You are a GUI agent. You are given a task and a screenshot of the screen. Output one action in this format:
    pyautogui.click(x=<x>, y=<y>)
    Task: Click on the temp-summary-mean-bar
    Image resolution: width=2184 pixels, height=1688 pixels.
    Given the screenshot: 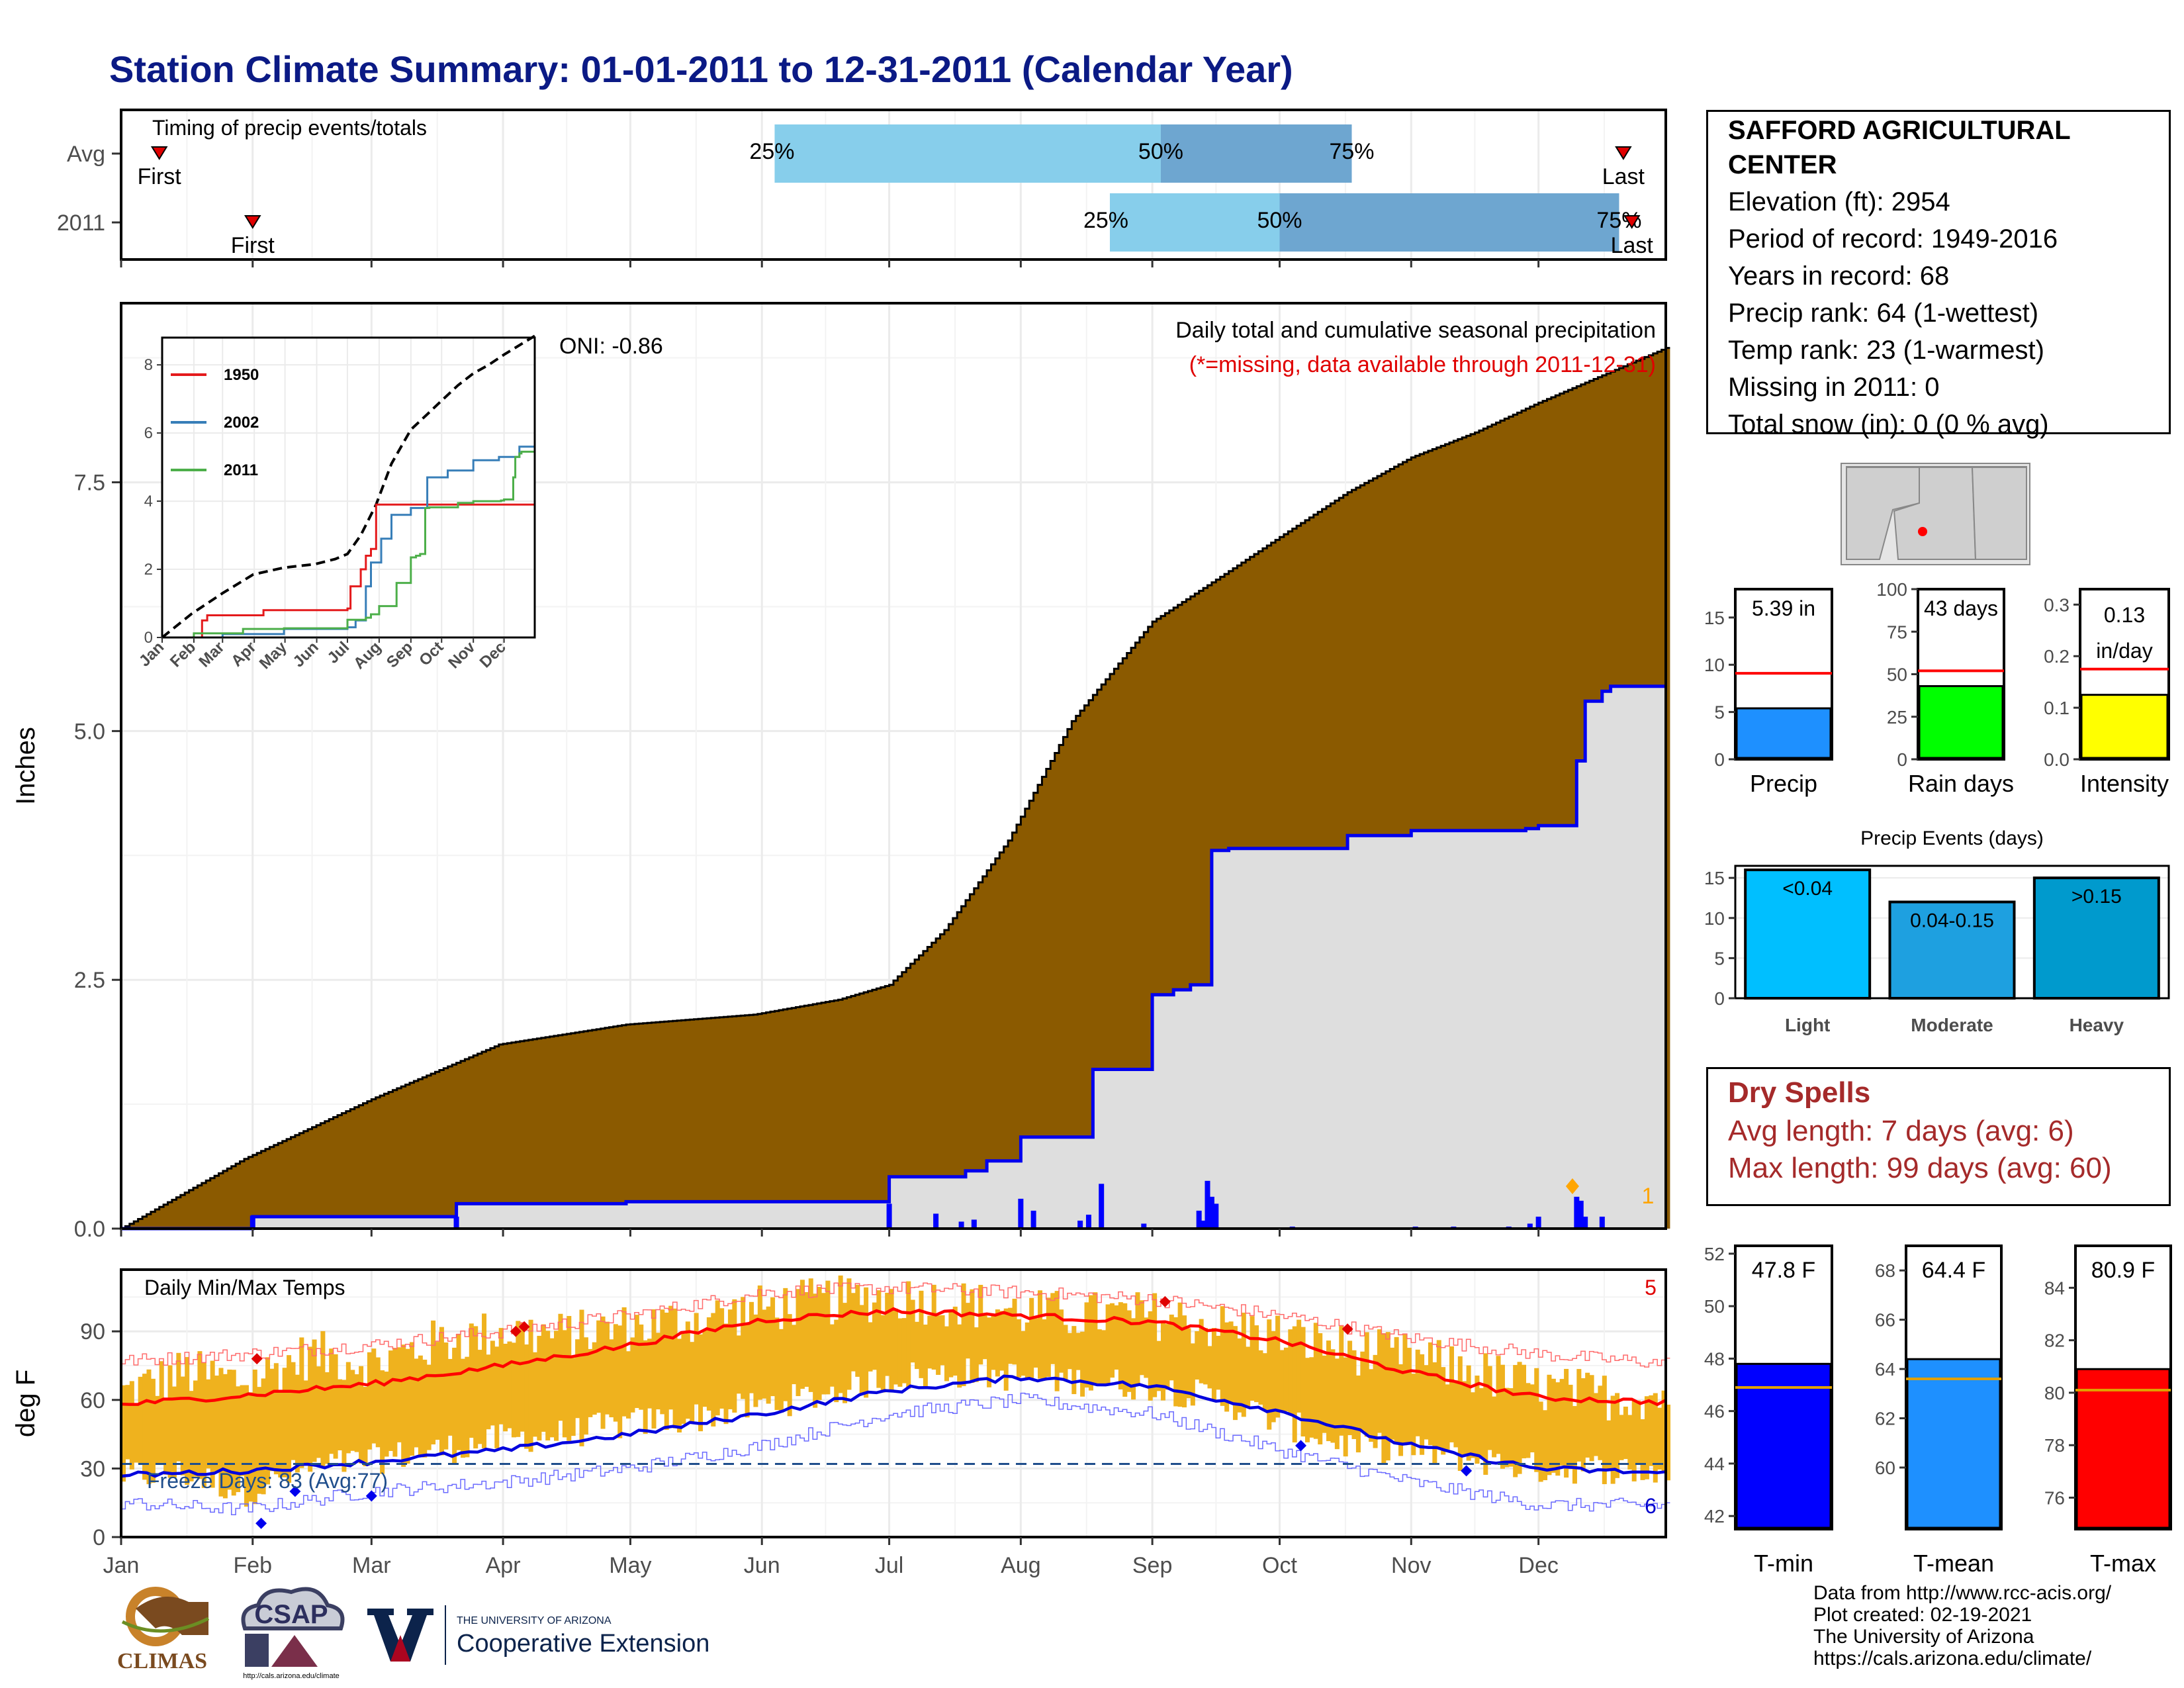 What is the action you would take?
    pyautogui.click(x=1954, y=1443)
    